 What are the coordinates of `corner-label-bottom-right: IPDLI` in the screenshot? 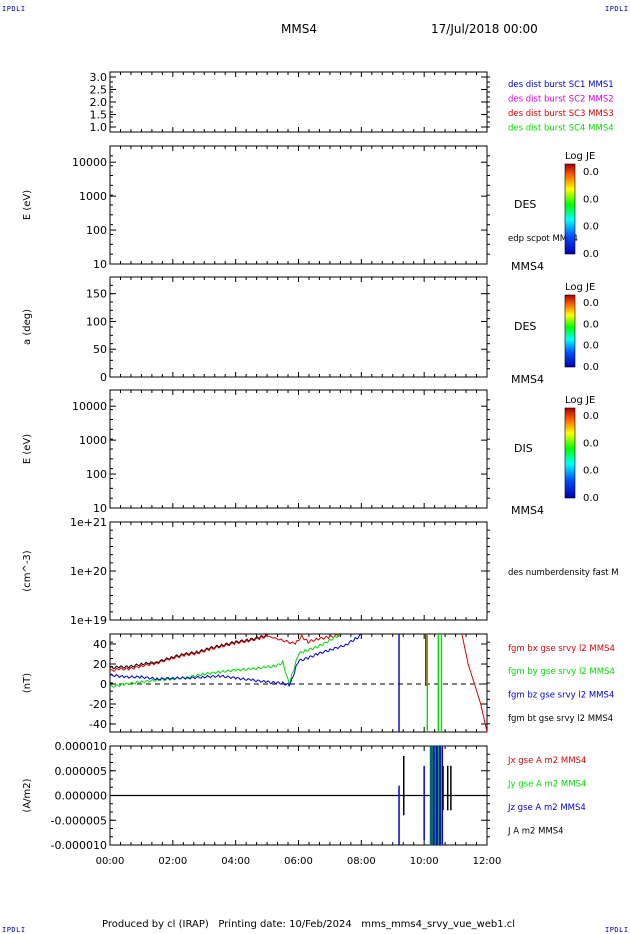 It's located at (617, 930).